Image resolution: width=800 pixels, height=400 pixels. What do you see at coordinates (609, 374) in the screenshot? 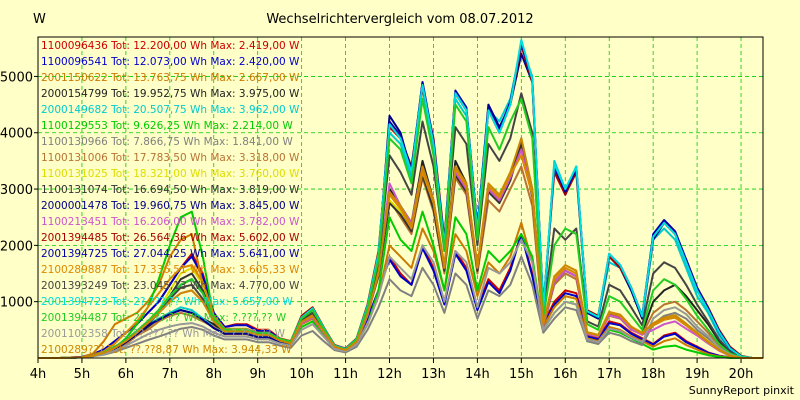
I see `x-tick-label: 17h` at bounding box center [609, 374].